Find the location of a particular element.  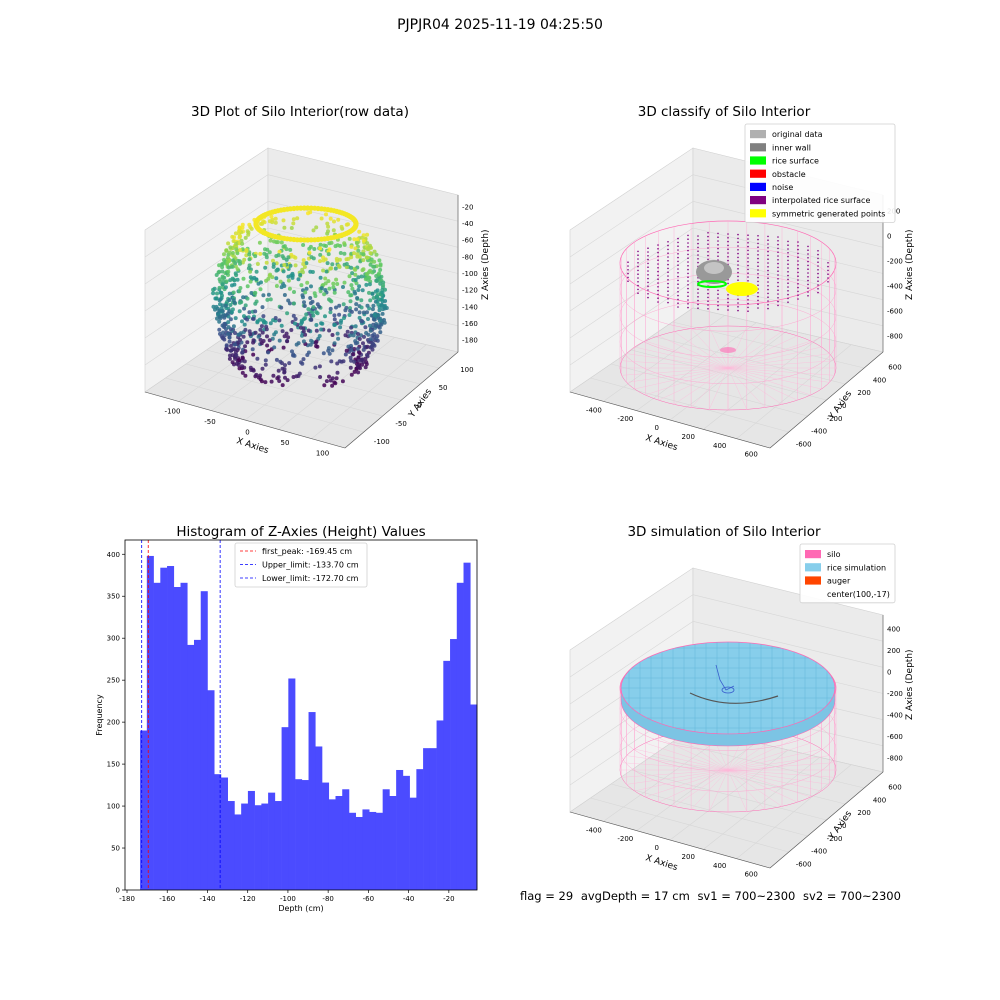

auger-trace is located at coordinates (725, 677).